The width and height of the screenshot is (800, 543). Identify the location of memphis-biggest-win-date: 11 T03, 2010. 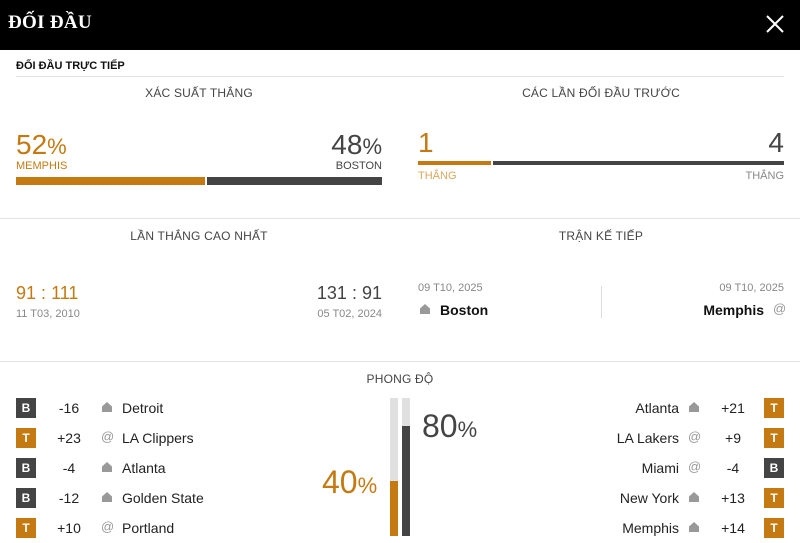
(48, 314).